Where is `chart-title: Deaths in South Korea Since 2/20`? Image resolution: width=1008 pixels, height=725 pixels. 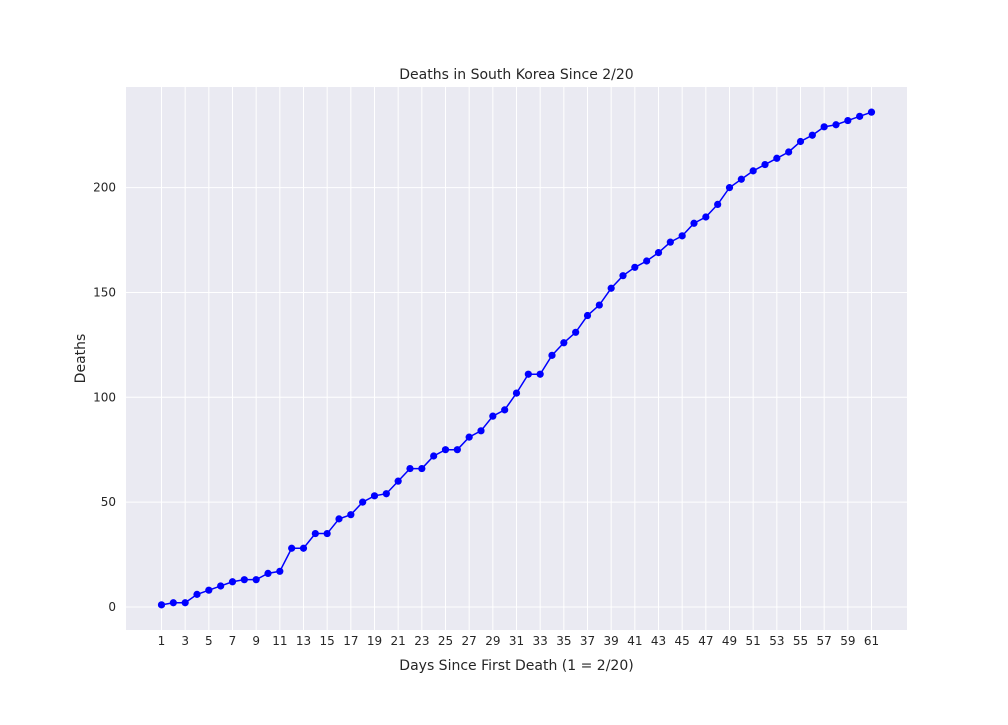
chart-title: Deaths in South Korea Since 2/20 is located at coordinates (516, 75).